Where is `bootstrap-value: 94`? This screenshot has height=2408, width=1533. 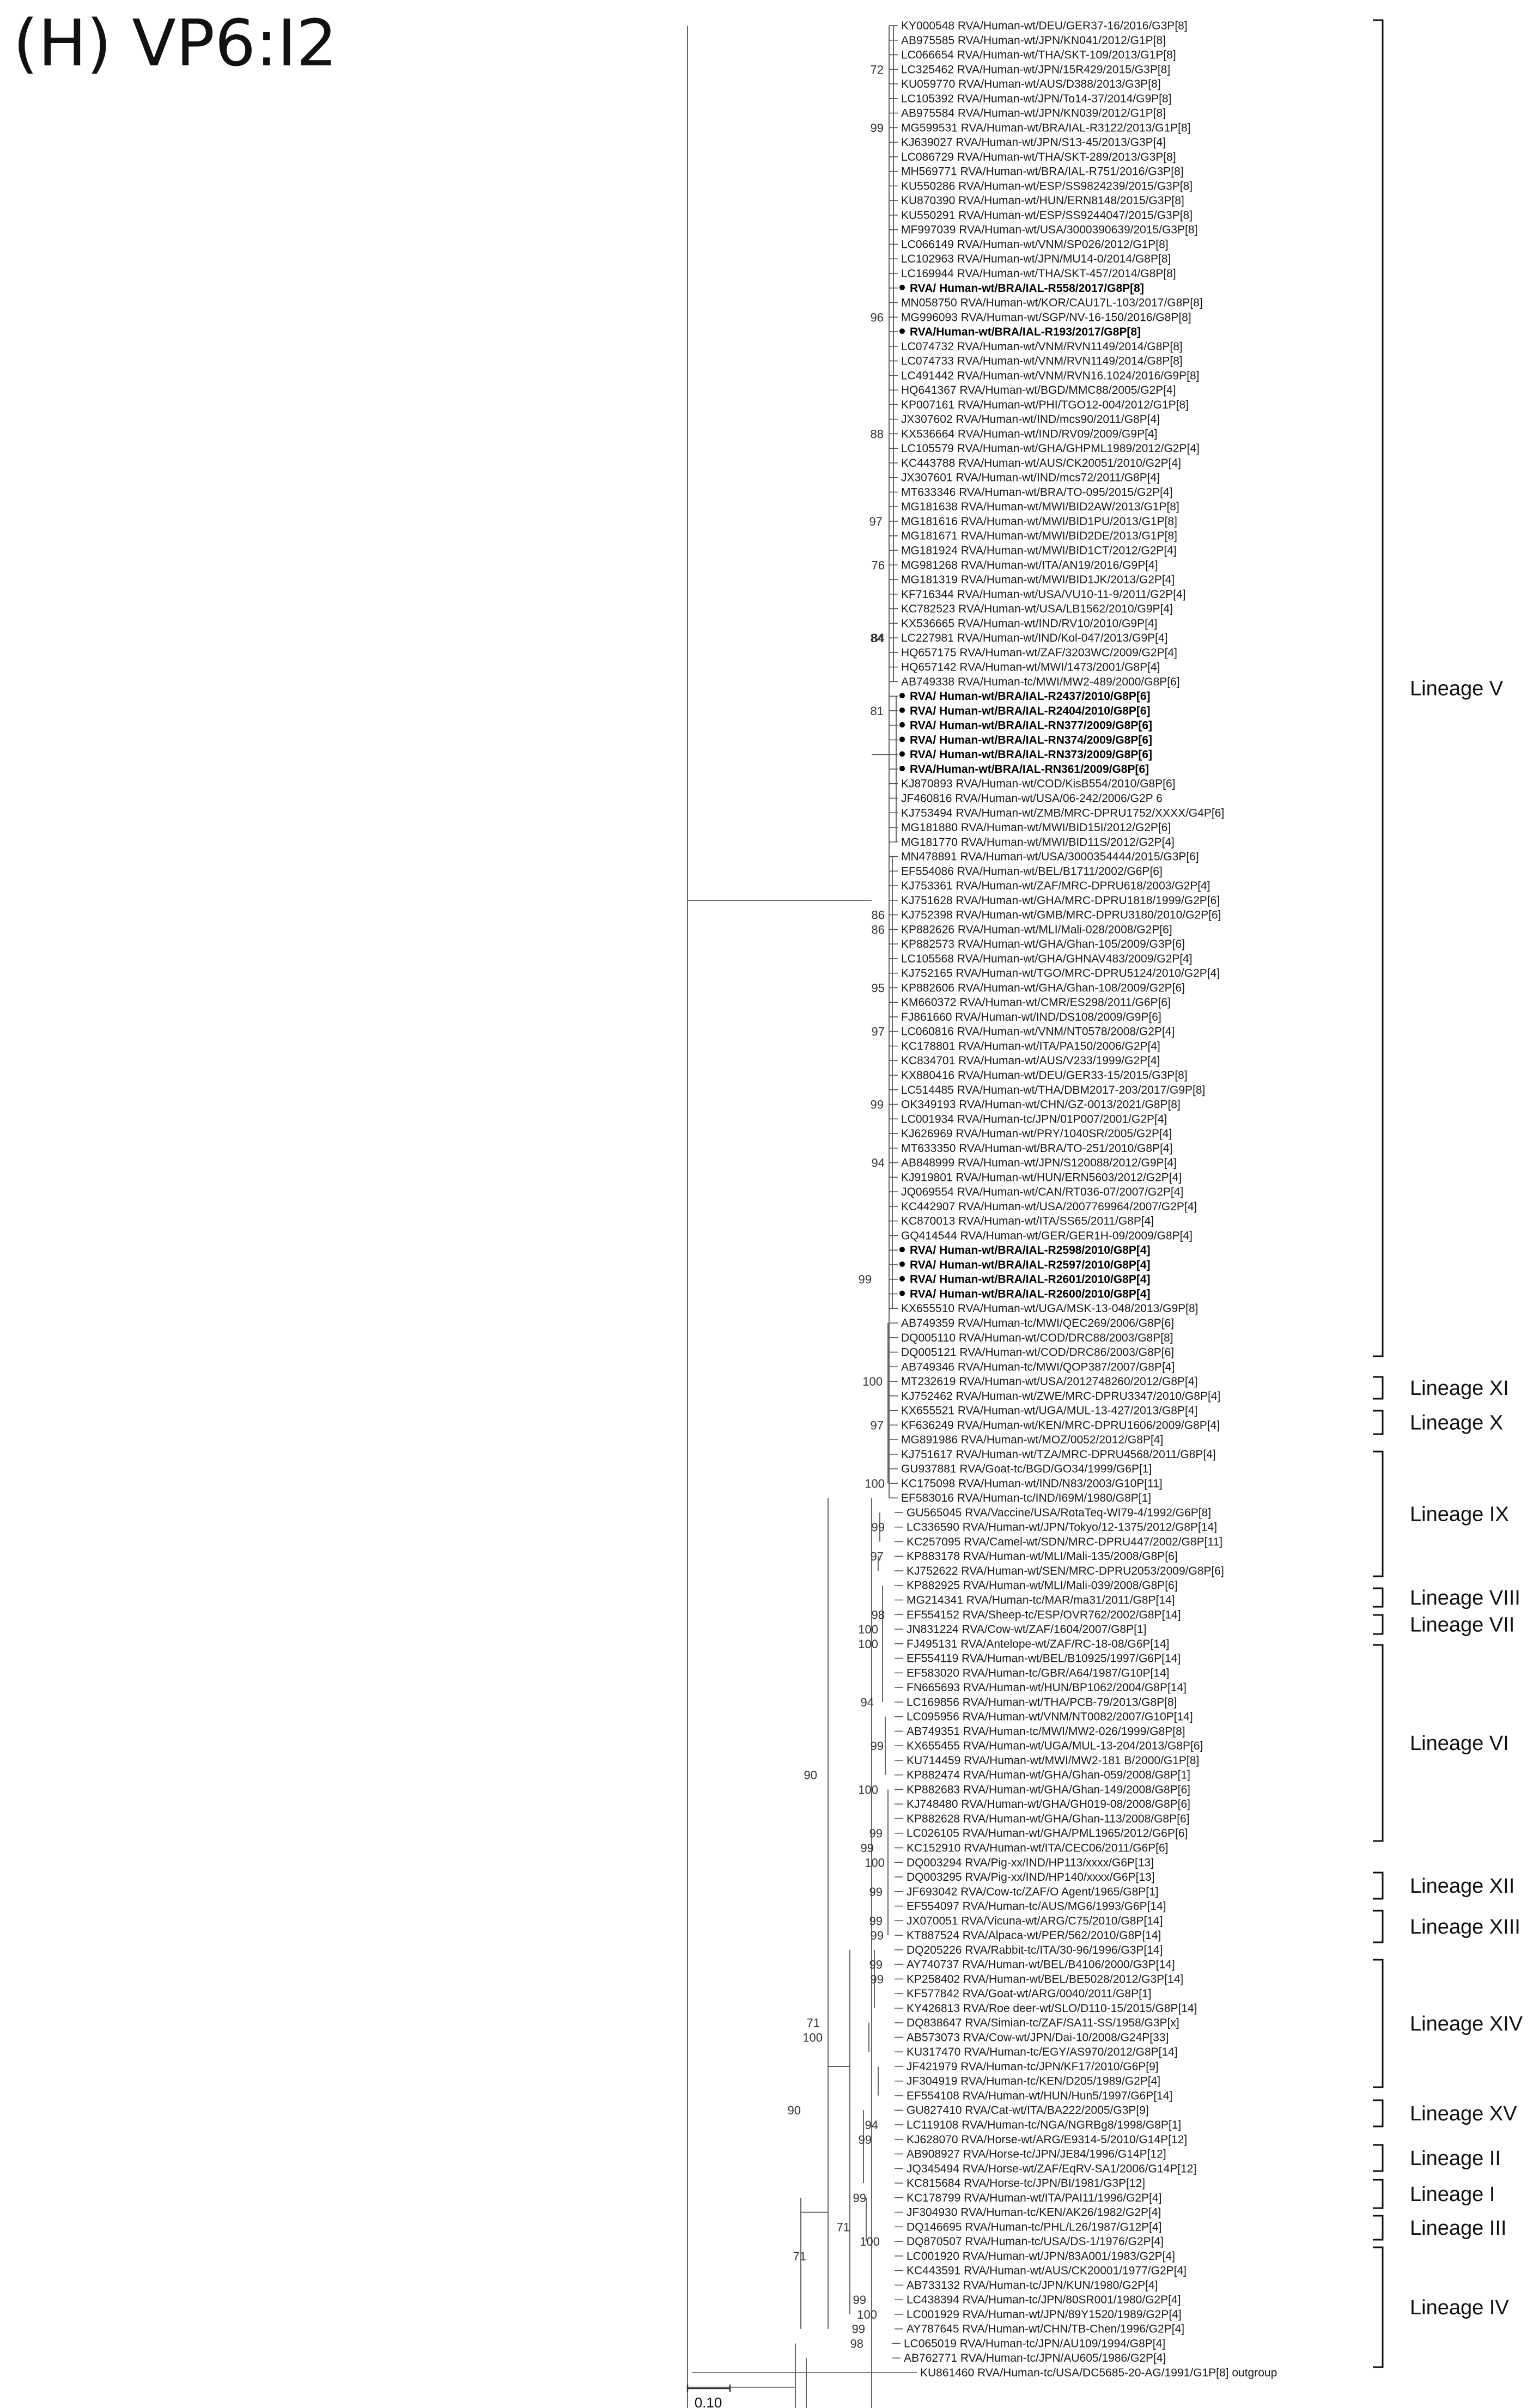 bootstrap-value: 94 is located at coordinates (871, 2125).